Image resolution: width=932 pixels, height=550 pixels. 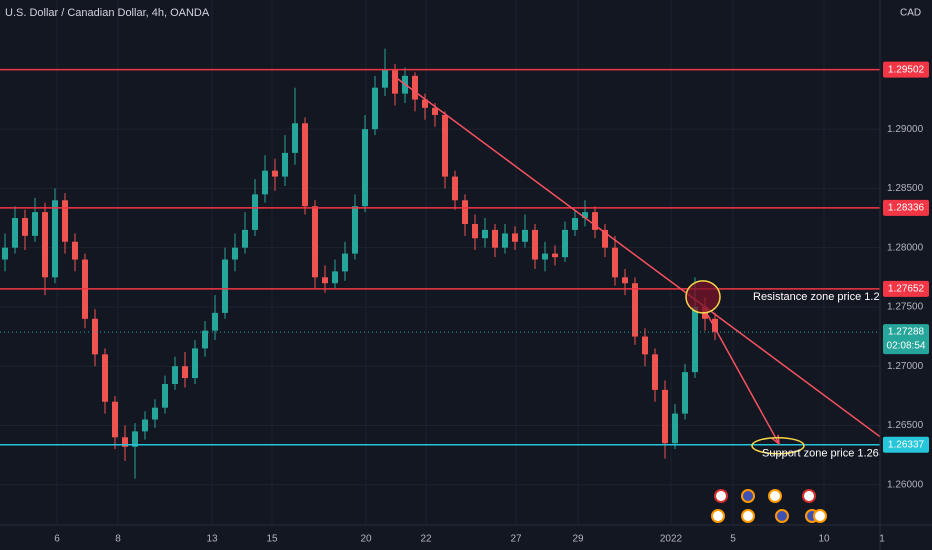 I want to click on y-tick-label: 1.26500, so click(x=905, y=425).